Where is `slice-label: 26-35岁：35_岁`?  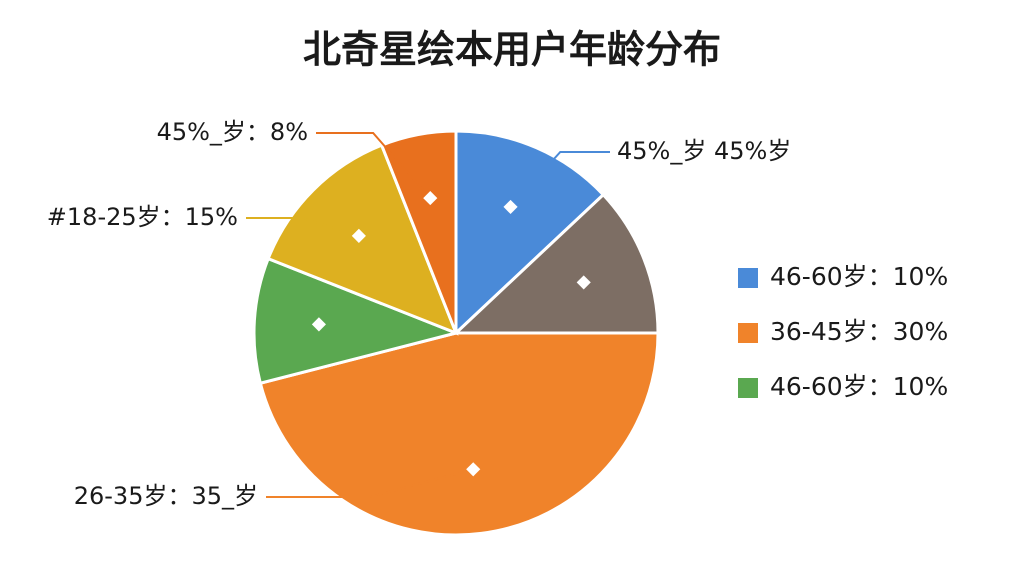
slice-label: 26-35岁：35_岁 is located at coordinates (166, 496).